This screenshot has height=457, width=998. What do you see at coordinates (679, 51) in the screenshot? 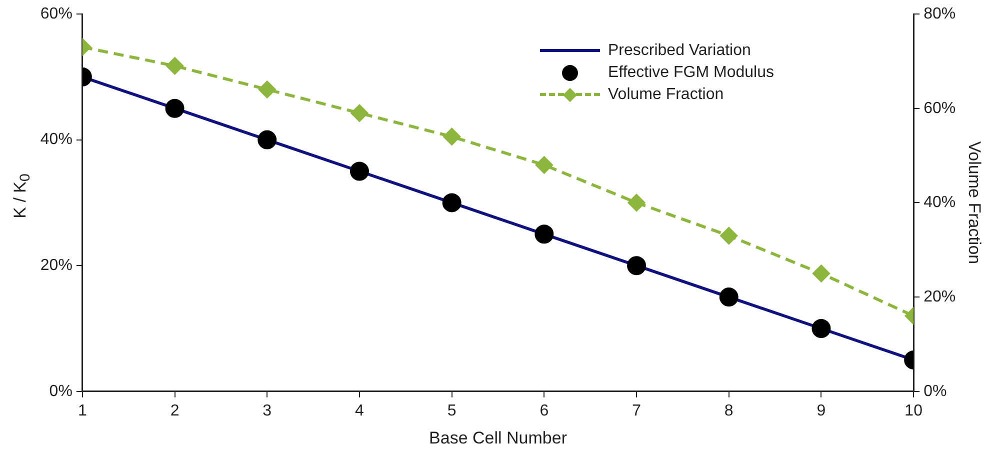
I see `legend-label: Prescribed Variation` at bounding box center [679, 51].